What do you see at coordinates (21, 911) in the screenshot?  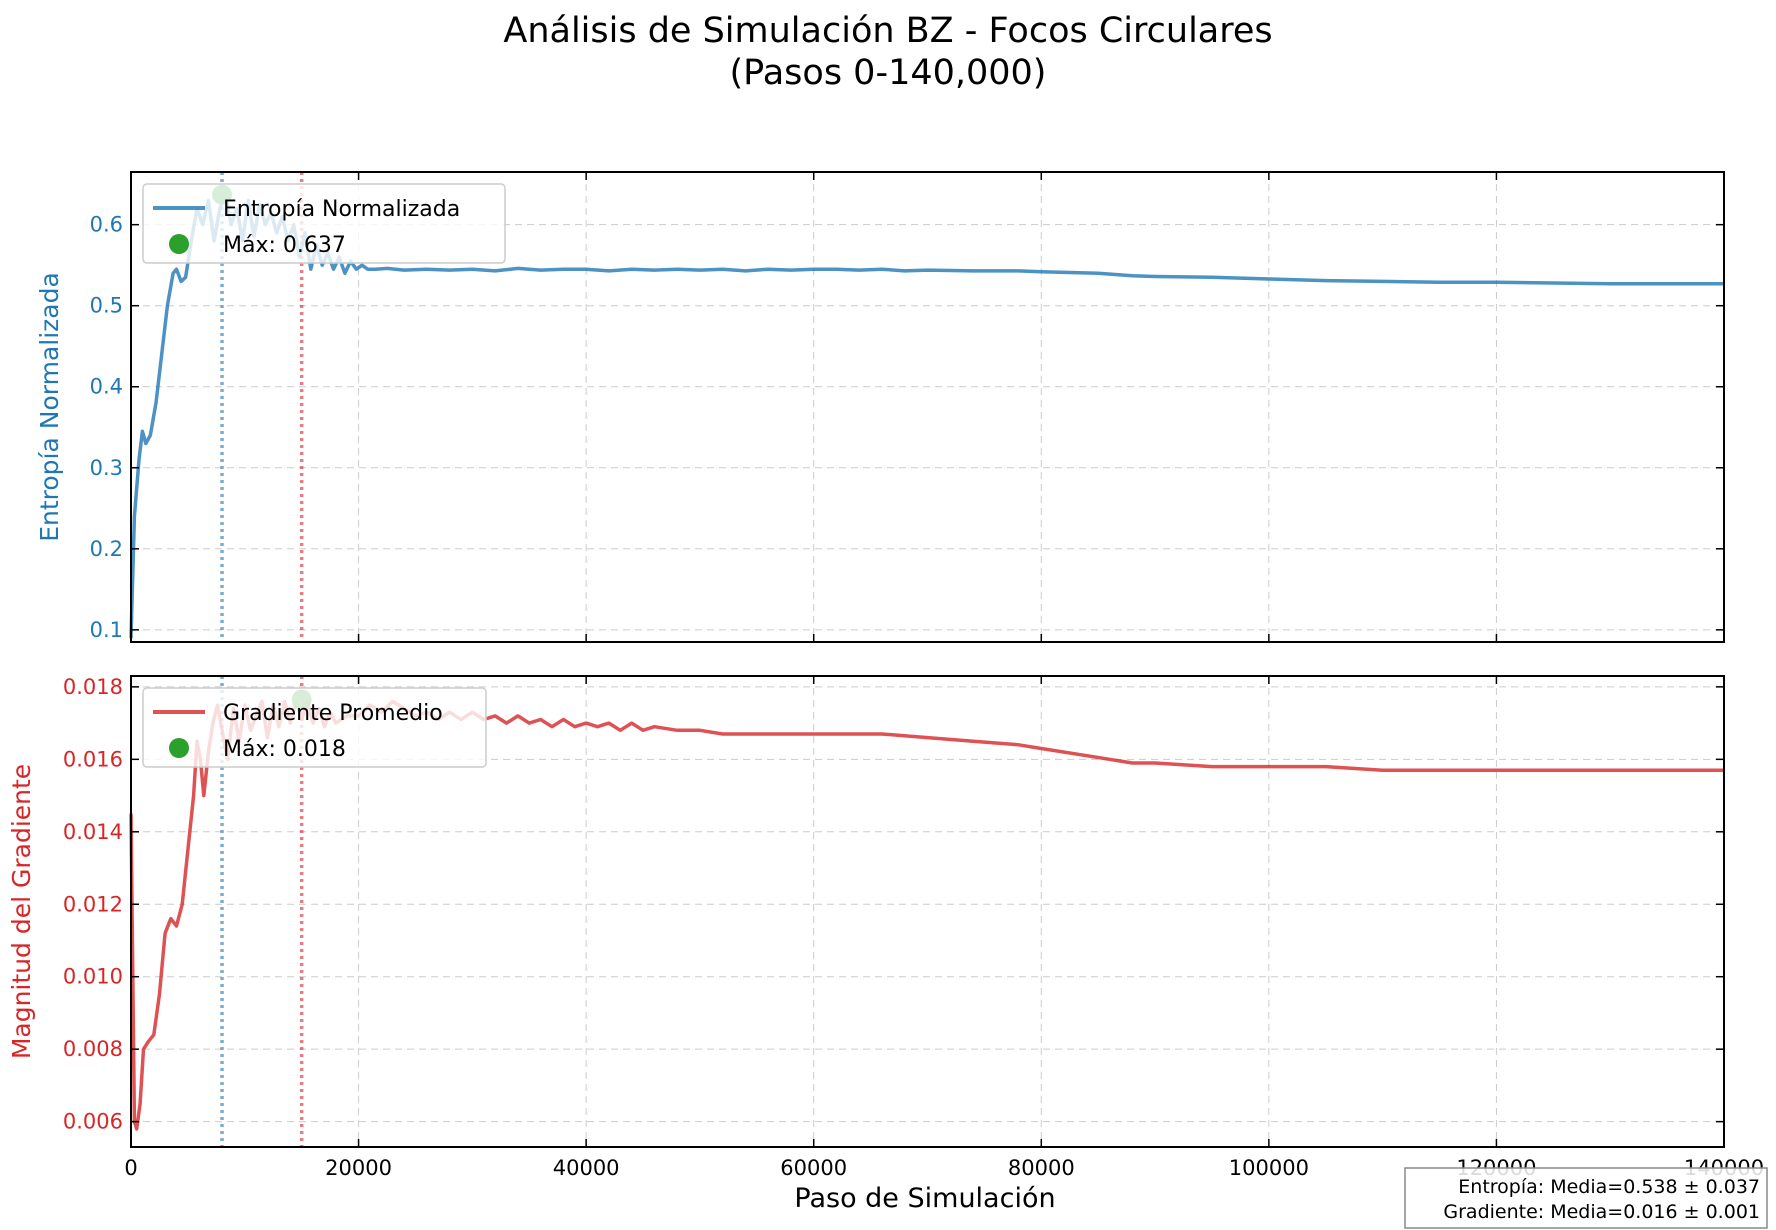 I see `y-axis-label: Magnitud del Gradiente` at bounding box center [21, 911].